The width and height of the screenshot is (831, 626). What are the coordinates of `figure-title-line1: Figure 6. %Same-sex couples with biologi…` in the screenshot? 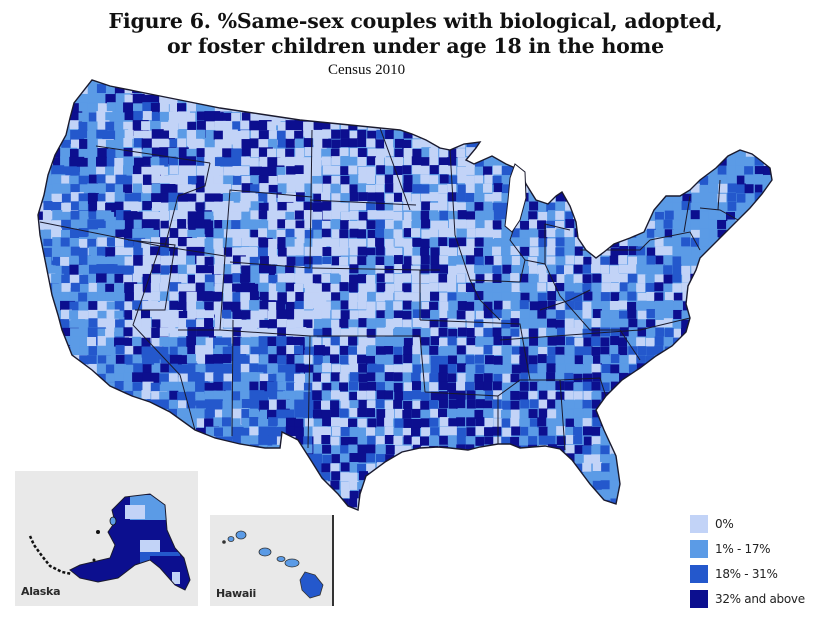 It's located at (415, 21).